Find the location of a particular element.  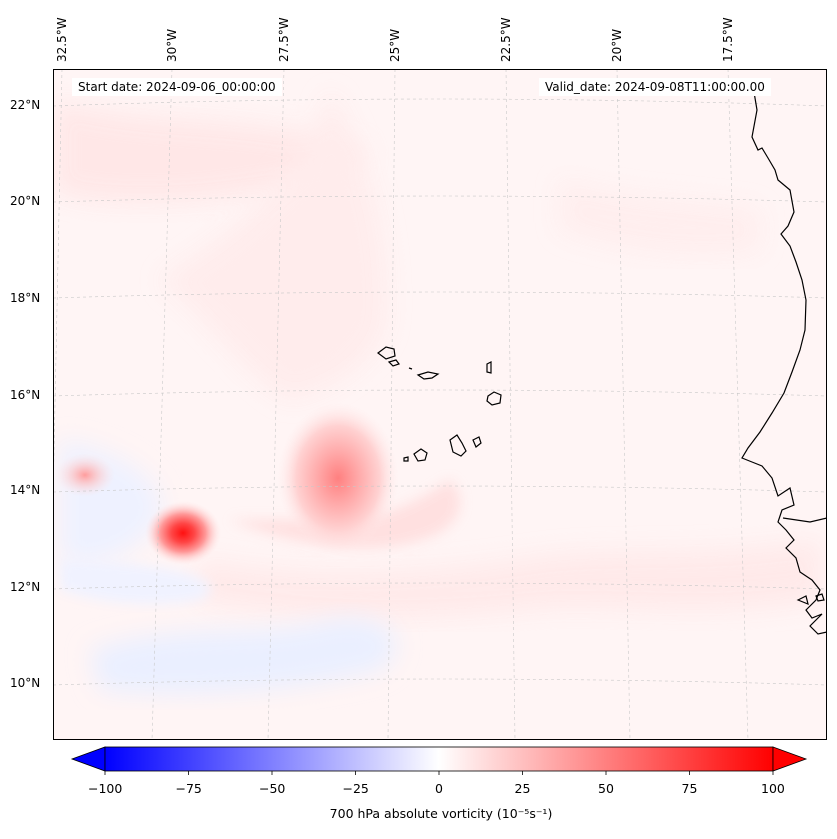

colorbar-ticks is located at coordinates (439, 773).